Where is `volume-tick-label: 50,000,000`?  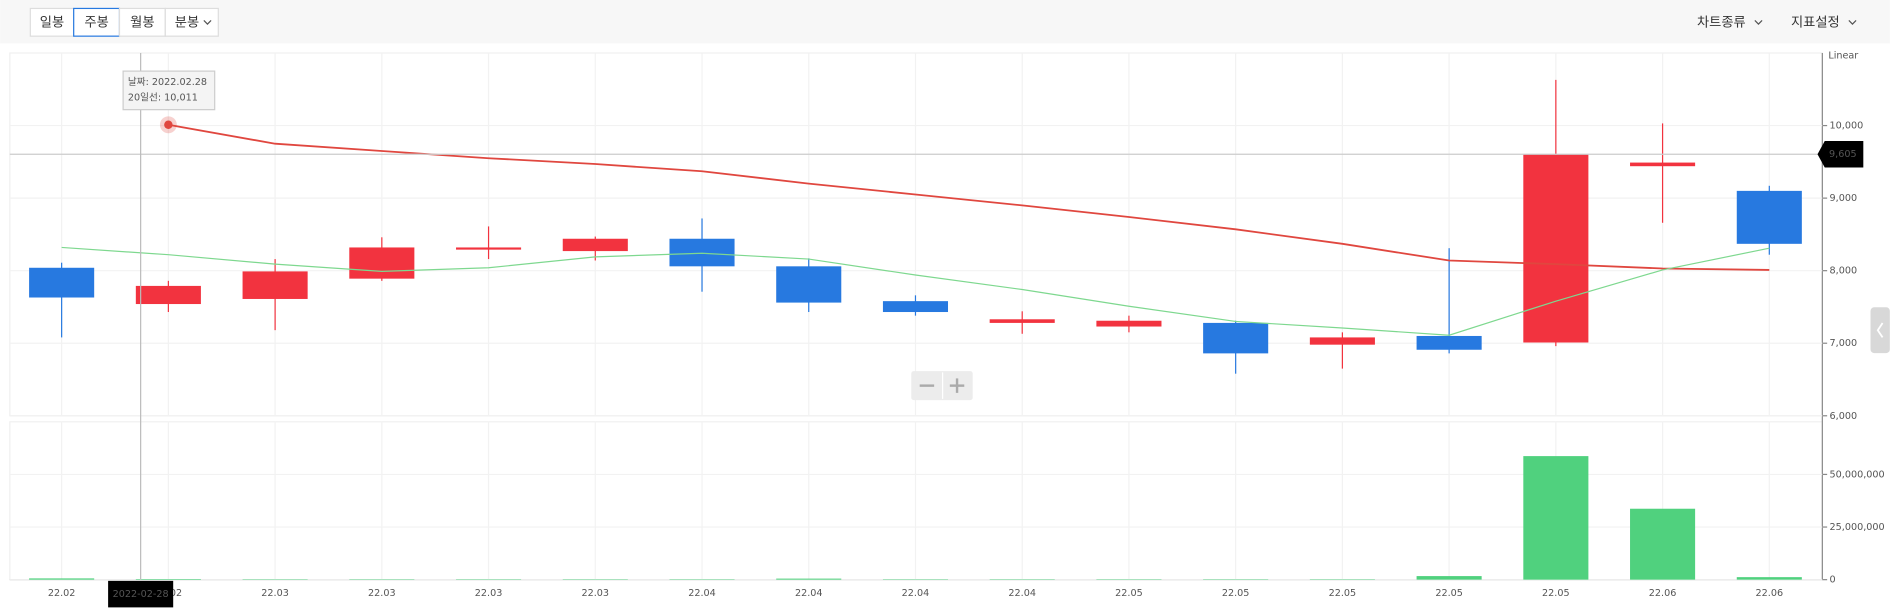 volume-tick-label: 50,000,000 is located at coordinates (1857, 474).